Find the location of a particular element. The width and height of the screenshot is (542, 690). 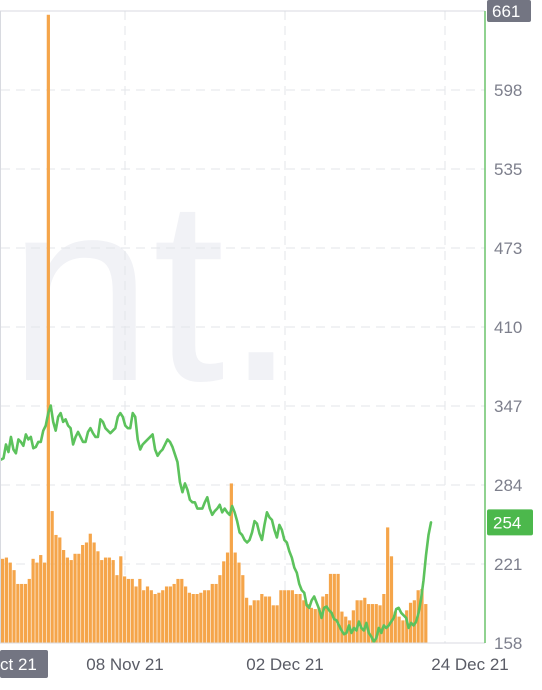

x-axis-ticks: ct 21 08 Nov 21 02 Dec 21 24 Dec 21 is located at coordinates (254, 664).